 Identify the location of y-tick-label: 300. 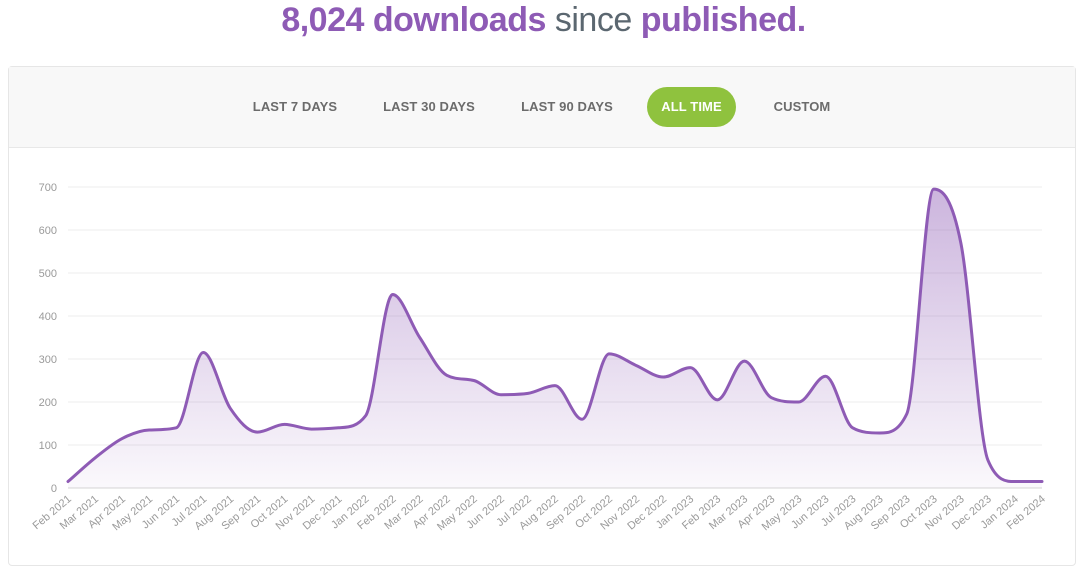
(48, 360).